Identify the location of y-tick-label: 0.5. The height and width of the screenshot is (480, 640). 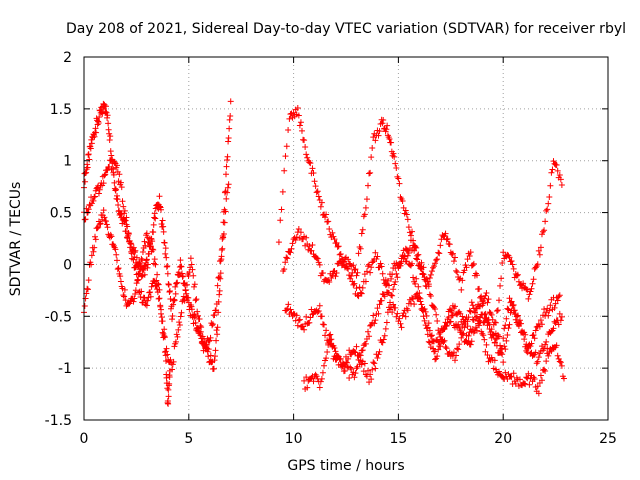
(61, 214).